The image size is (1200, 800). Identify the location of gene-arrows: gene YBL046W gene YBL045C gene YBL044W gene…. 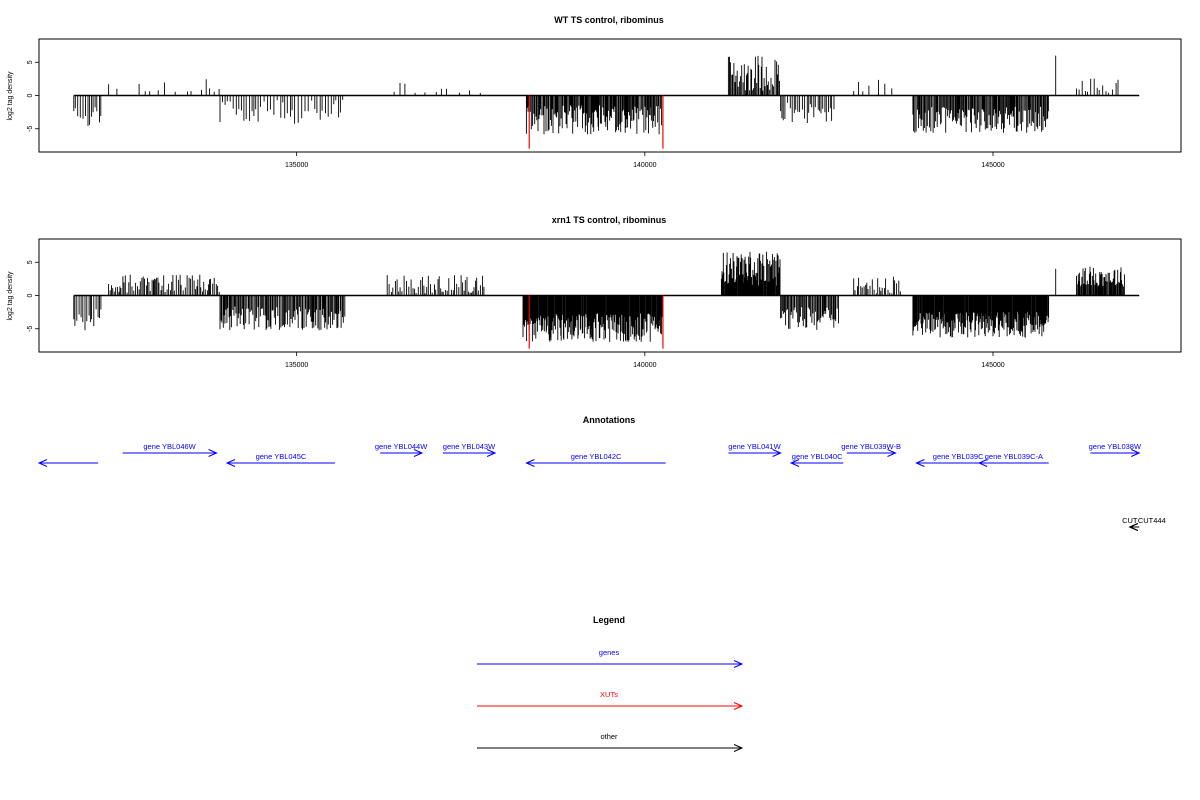
(589, 454).